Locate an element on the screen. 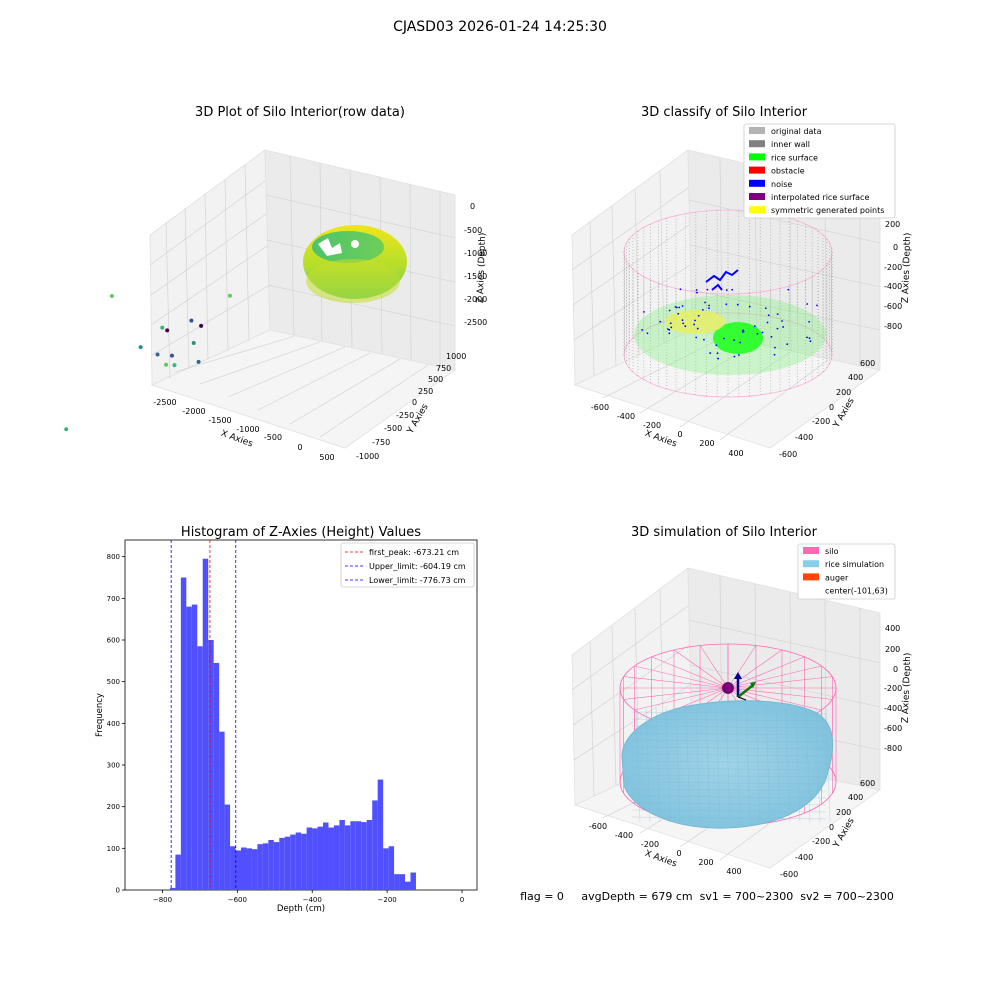 Image resolution: width=1000 pixels, height=1000 pixels. svg-text: 750 is located at coordinates (443, 368).